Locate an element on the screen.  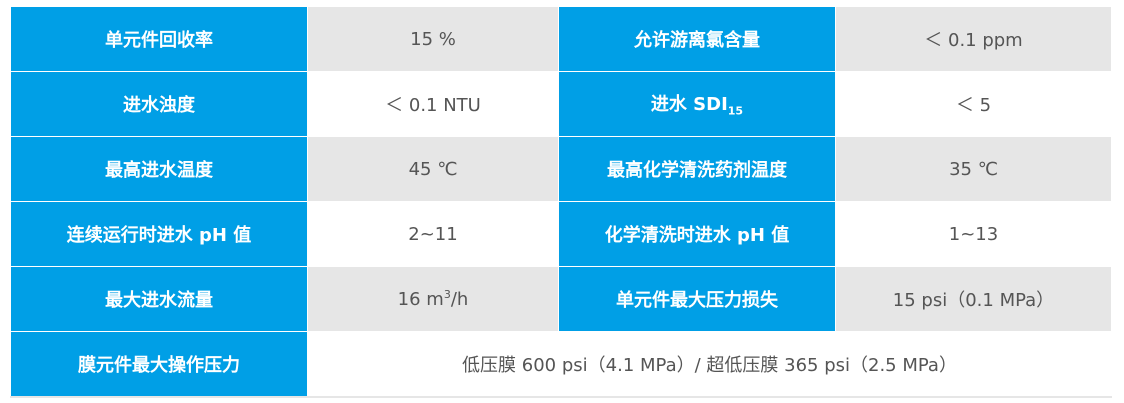
row-label: 进水浊度 is located at coordinates (159, 104).